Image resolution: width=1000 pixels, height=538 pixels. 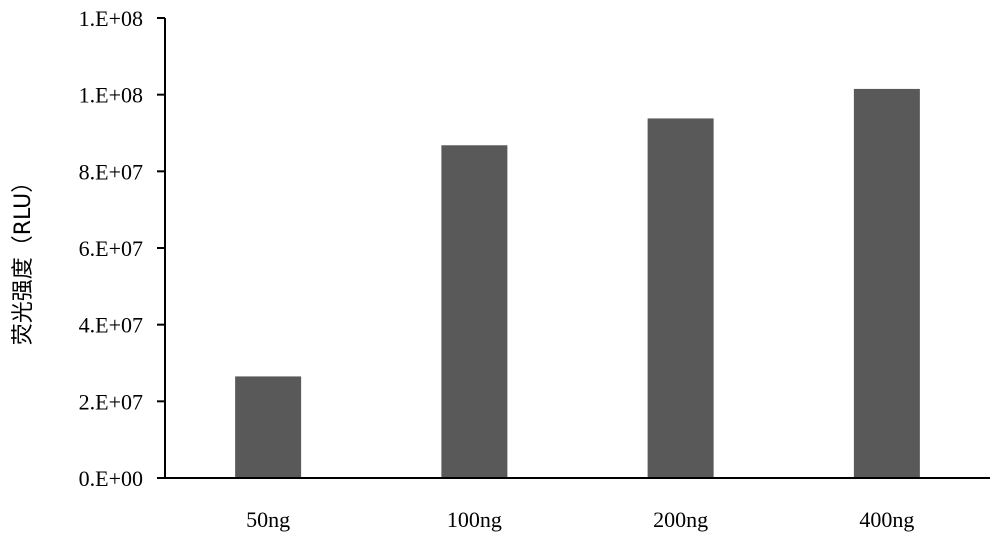 What do you see at coordinates (680, 298) in the screenshot?
I see `bar-200ng` at bounding box center [680, 298].